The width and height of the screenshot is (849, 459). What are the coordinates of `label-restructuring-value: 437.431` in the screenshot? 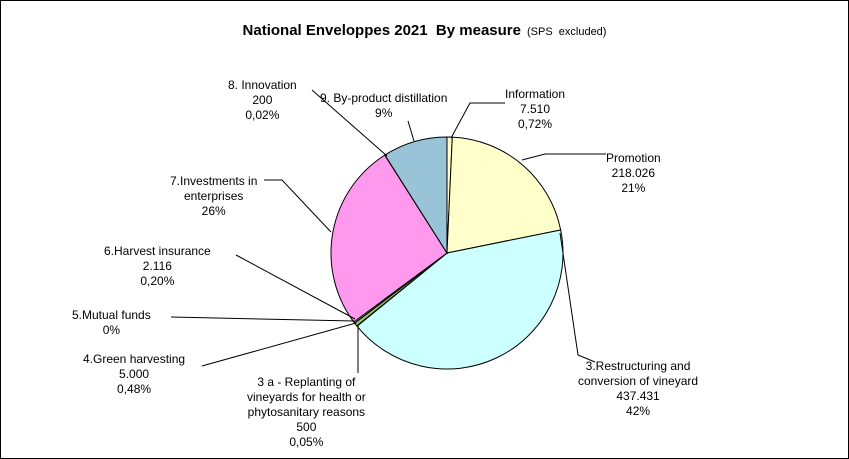 It's located at (638, 396).